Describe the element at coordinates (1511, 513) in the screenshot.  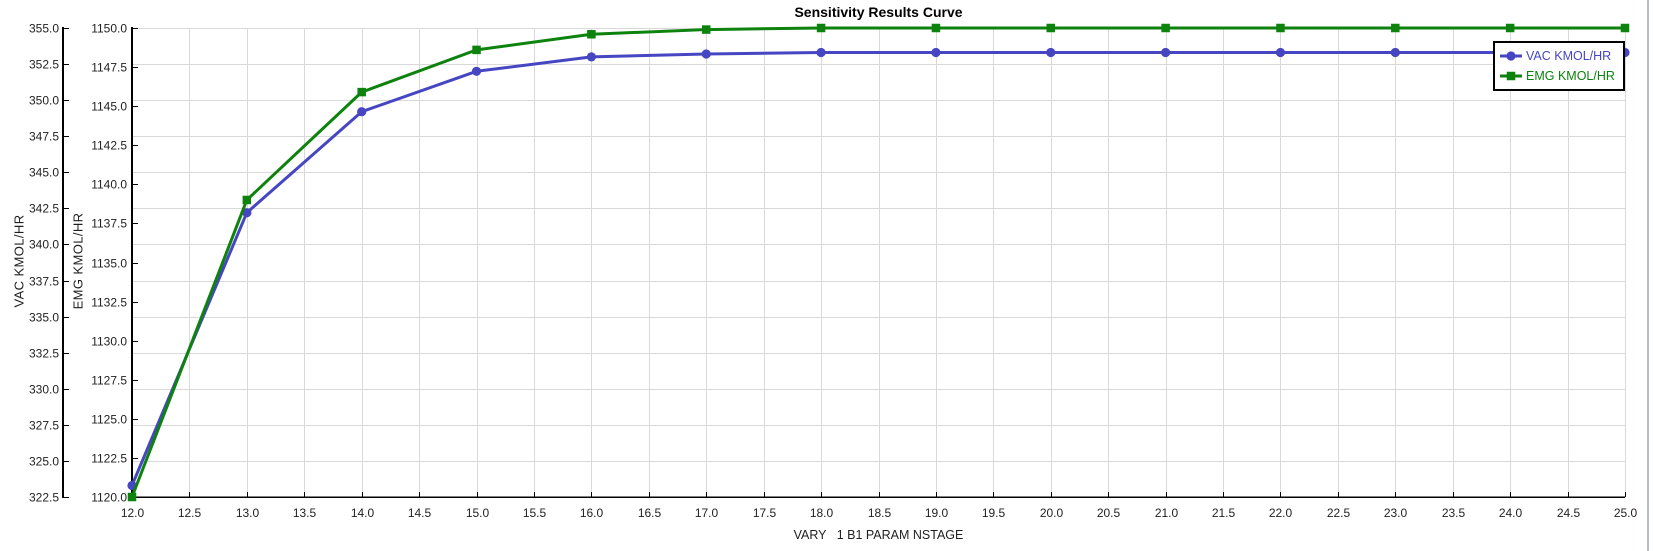
I see `x-tick-label: 24.0` at that location.